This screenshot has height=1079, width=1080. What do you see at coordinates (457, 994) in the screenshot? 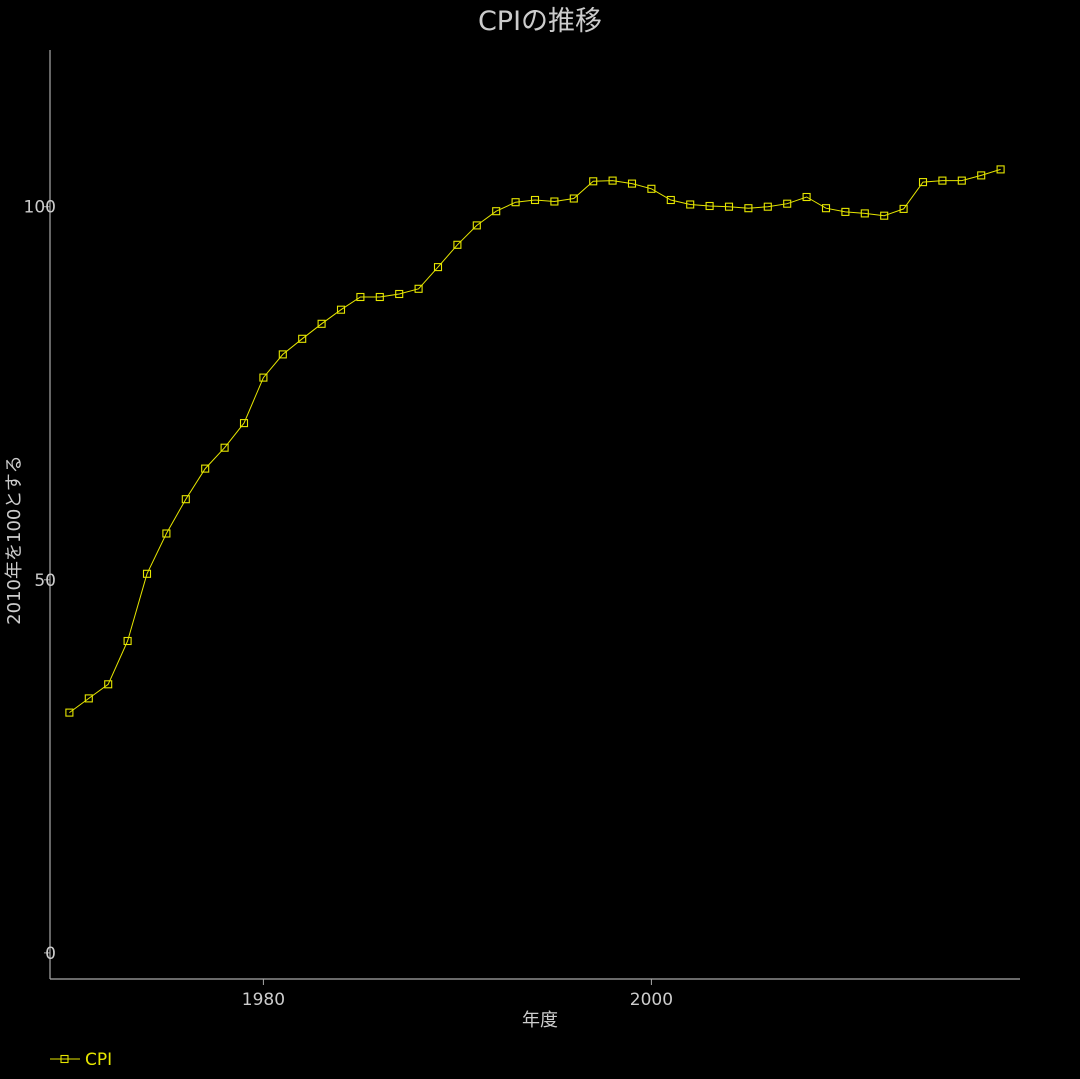
I see `x-ticks: 1980 2000` at bounding box center [457, 994].